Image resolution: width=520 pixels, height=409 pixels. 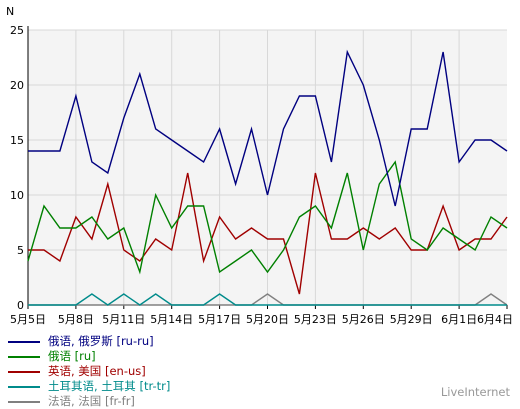 I want to click on series-line, so click(x=267, y=299).